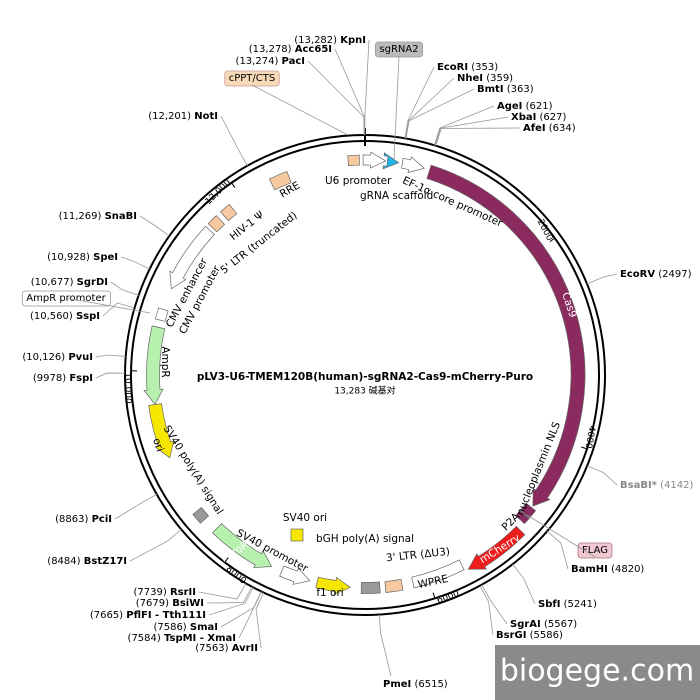 This screenshot has height=700, width=700. What do you see at coordinates (417, 555) in the screenshot?
I see `feature-label: 3' LTR (ΔU3)` at bounding box center [417, 555].